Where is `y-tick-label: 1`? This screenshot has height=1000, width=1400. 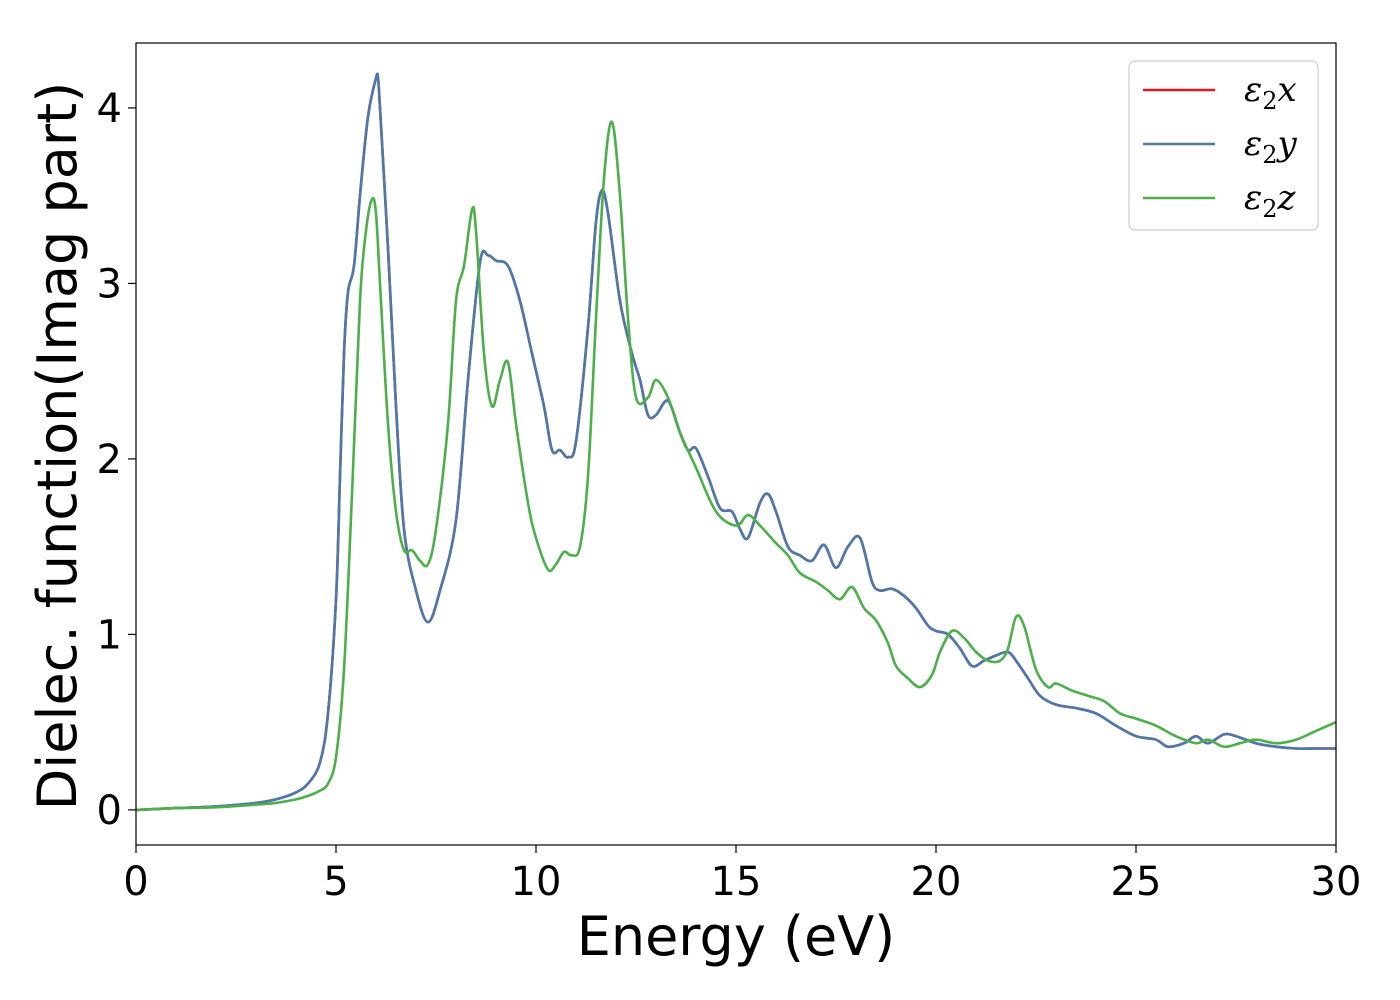 y-tick-label: 1 is located at coordinates (109, 635).